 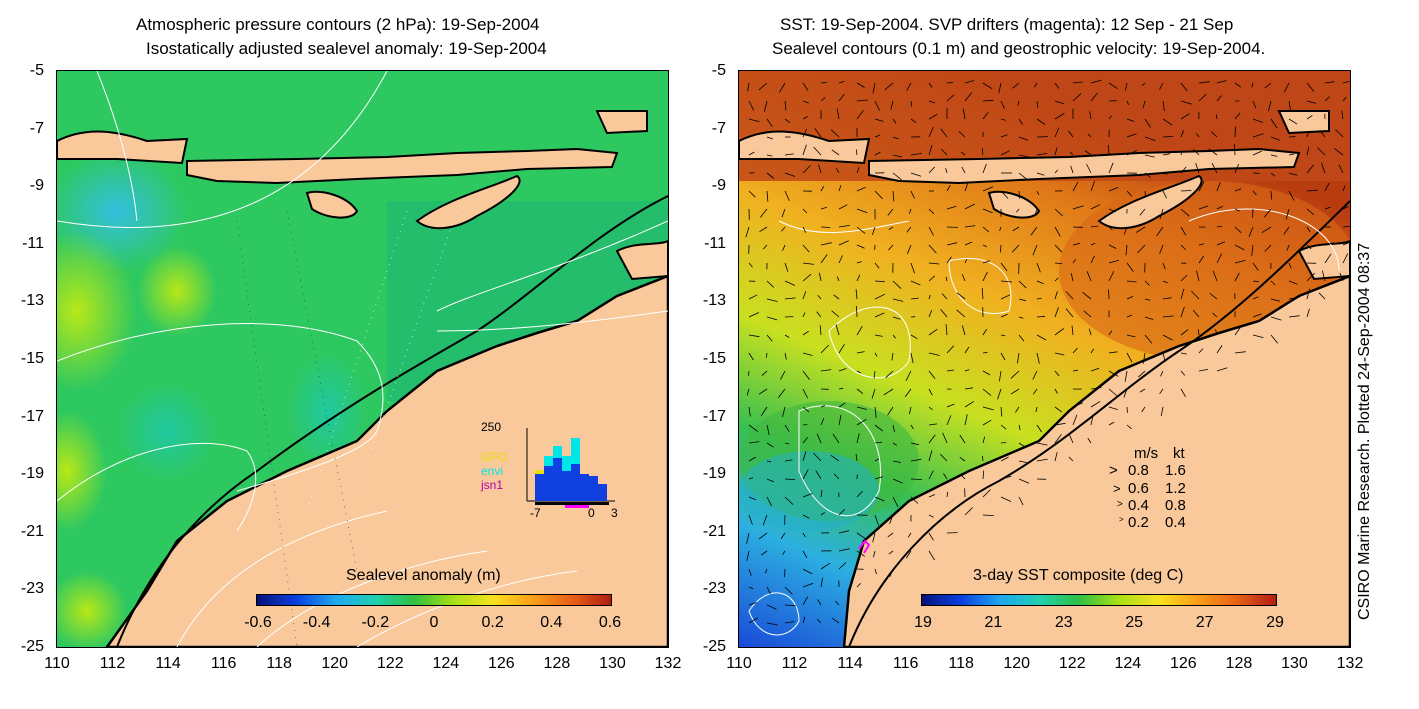 What do you see at coordinates (222, 149) in the screenshot?
I see `pressure-contour` at bounding box center [222, 149].